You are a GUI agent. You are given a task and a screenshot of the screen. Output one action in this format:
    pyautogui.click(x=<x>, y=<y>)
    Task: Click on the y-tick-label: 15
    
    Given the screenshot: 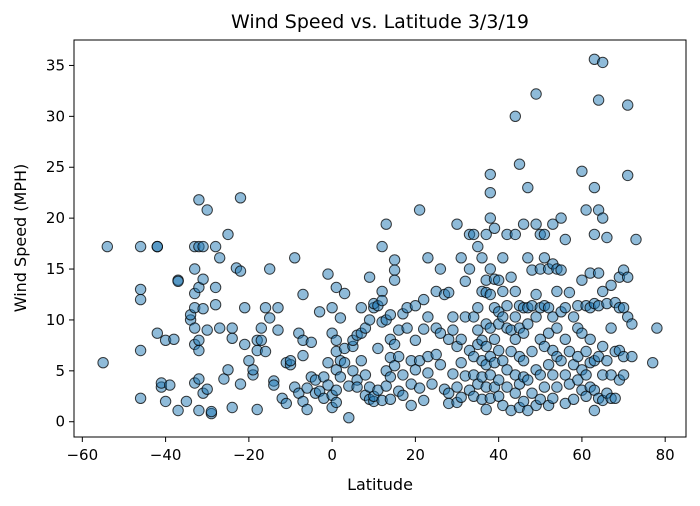 What is the action you would take?
    pyautogui.click(x=55, y=269)
    